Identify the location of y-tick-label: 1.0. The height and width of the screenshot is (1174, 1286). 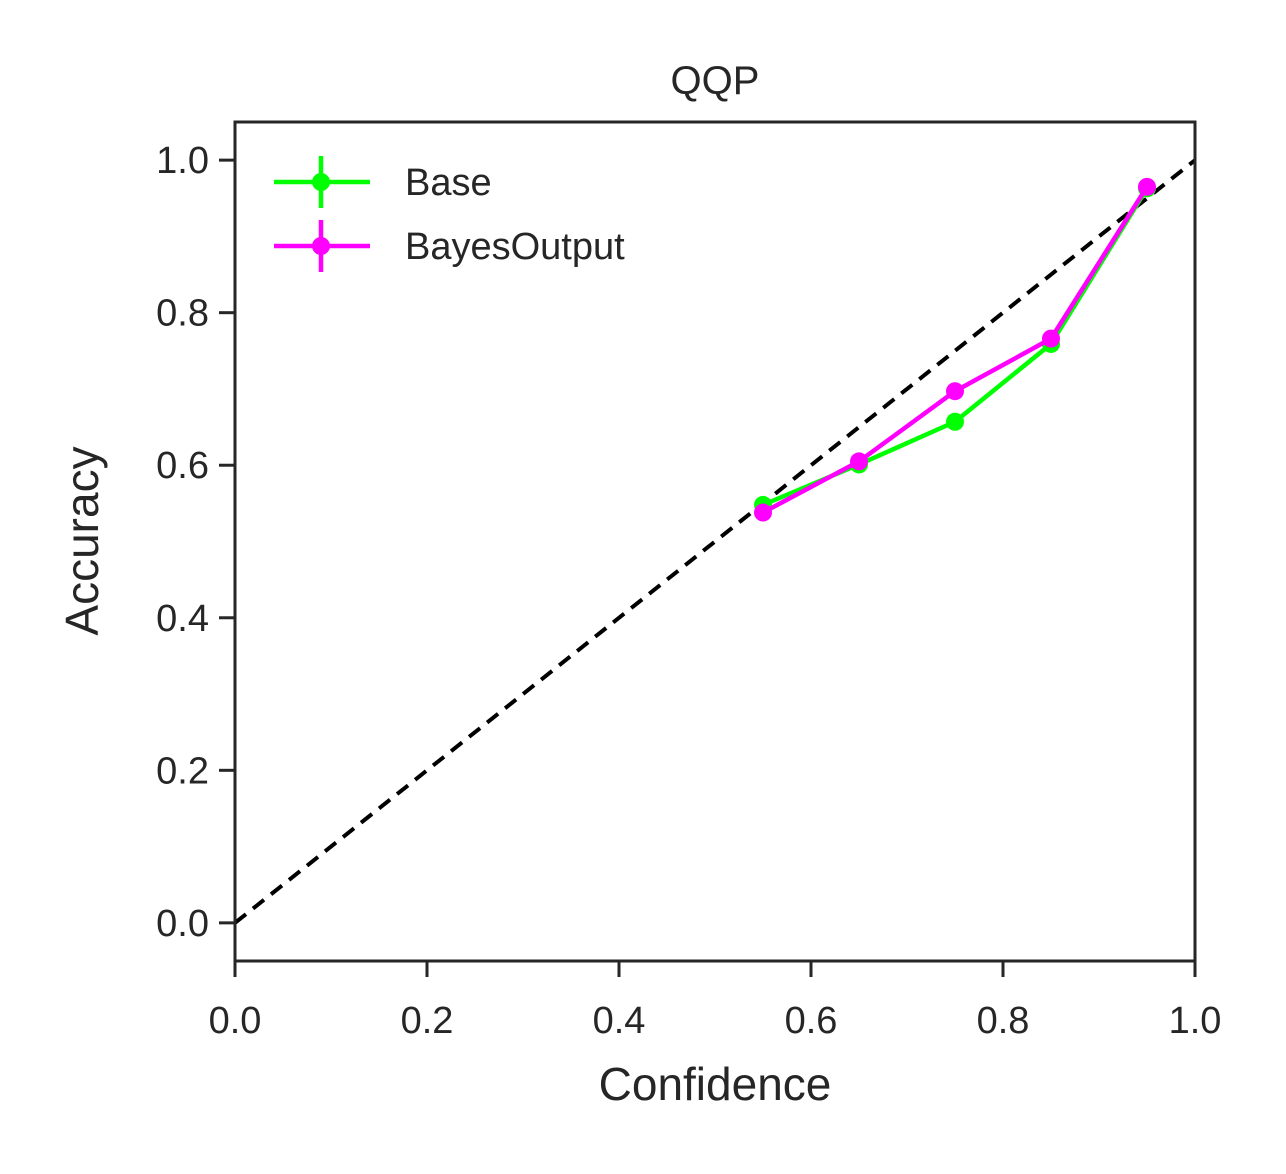
(182, 161).